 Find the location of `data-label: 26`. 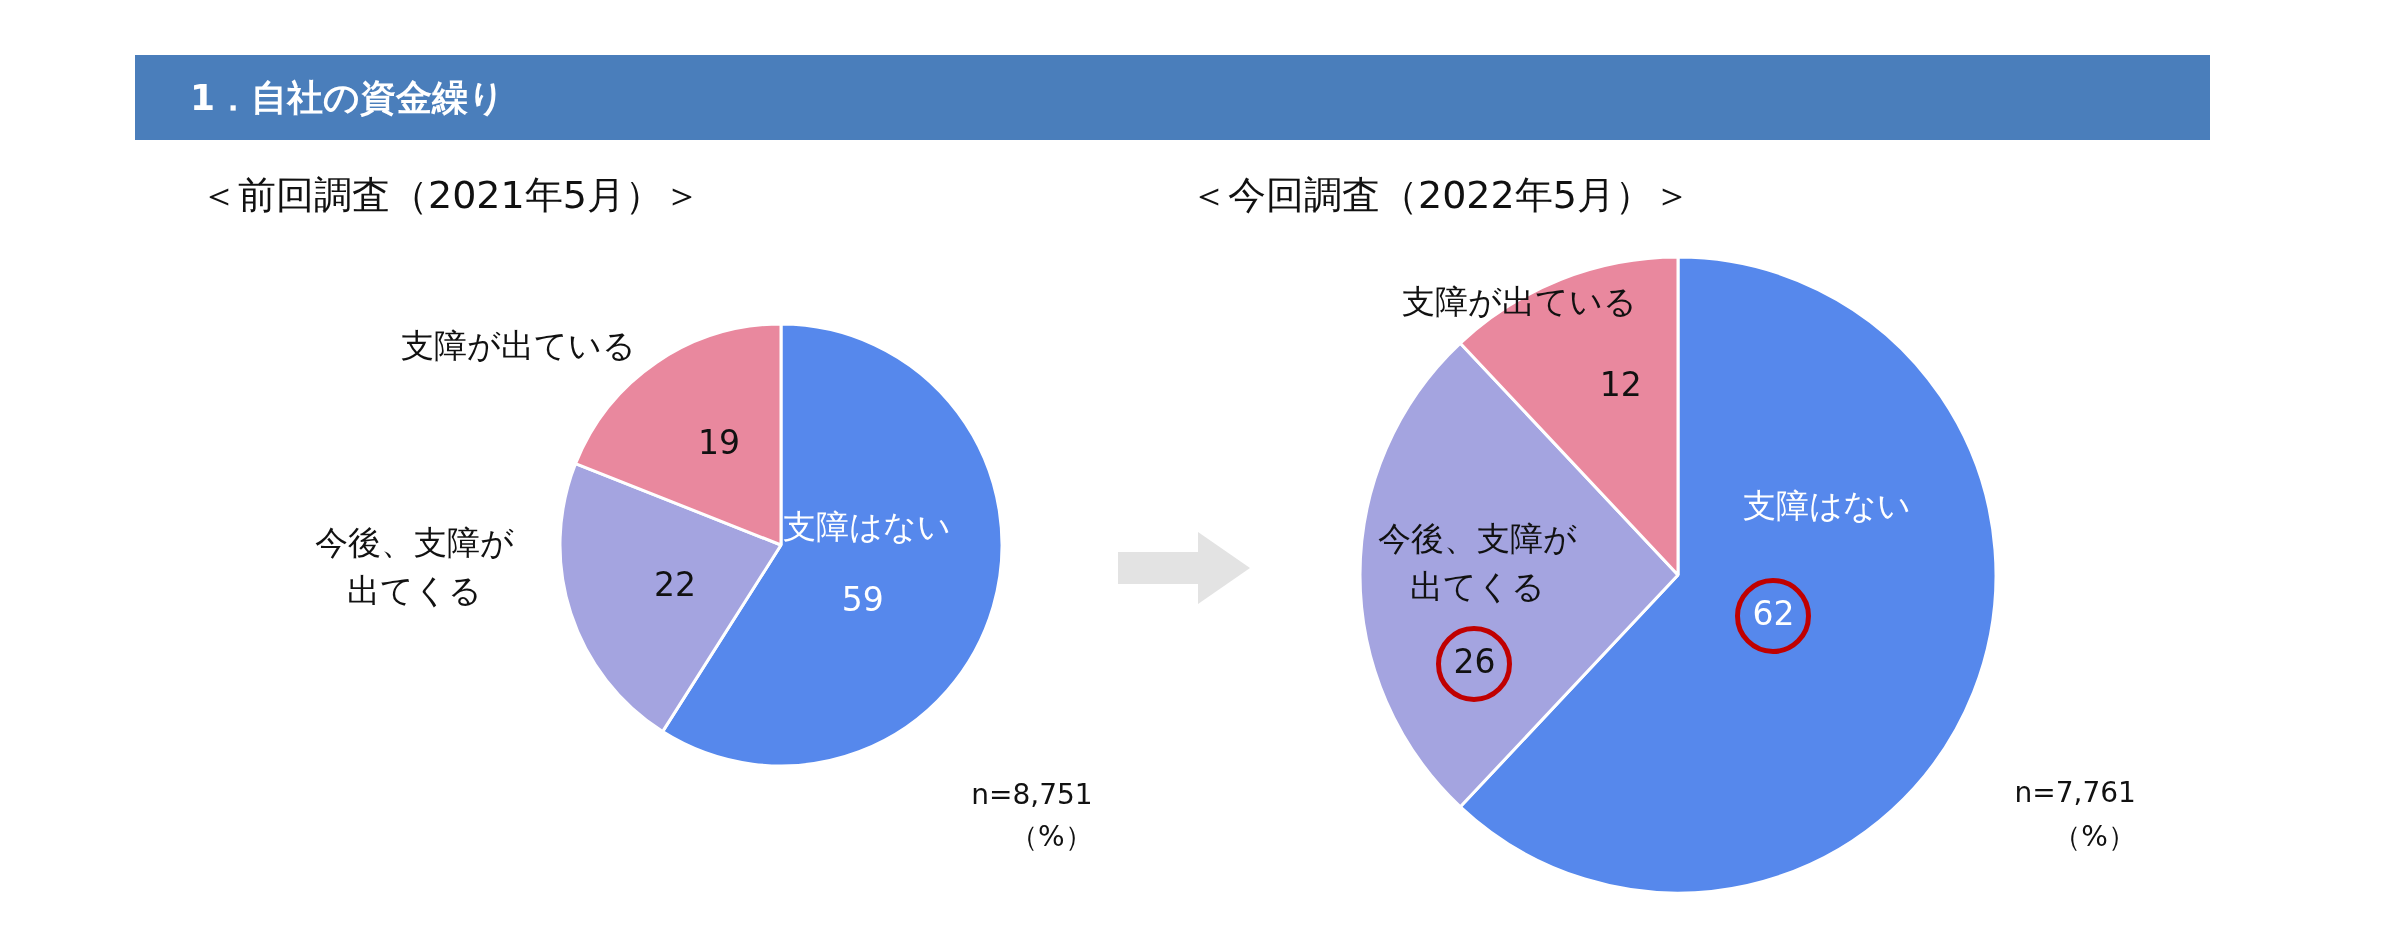

data-label: 26 is located at coordinates (1474, 661).